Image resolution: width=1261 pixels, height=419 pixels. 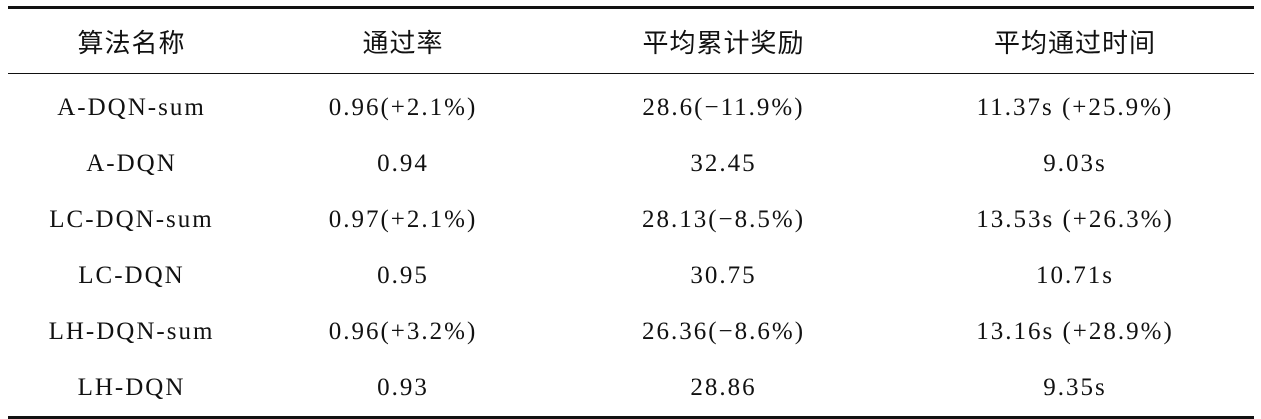 I want to click on cell-avg-cumulative-reward: 26.36(−8.6%), so click(x=723, y=331).